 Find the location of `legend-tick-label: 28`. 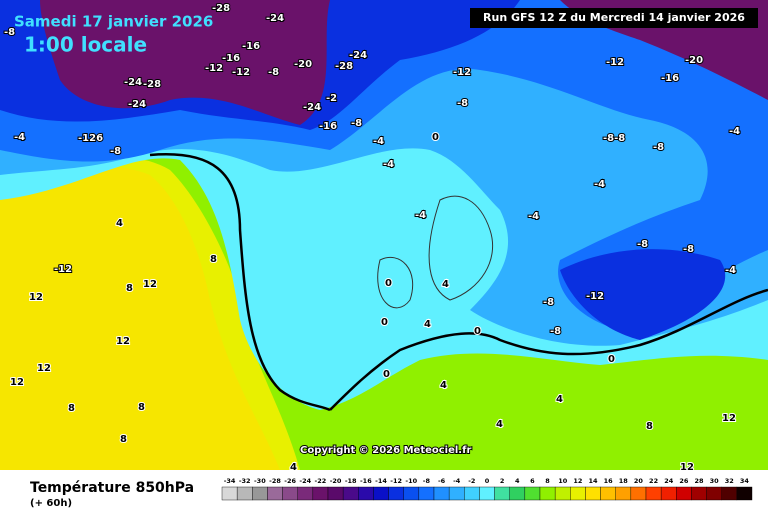

legend-tick-label: 28 is located at coordinates (699, 481).